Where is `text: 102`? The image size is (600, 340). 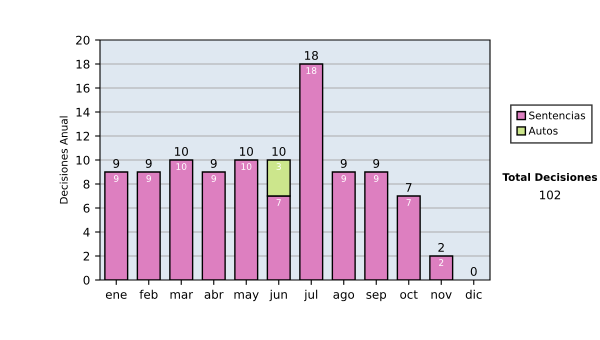 text: 102 is located at coordinates (550, 195).